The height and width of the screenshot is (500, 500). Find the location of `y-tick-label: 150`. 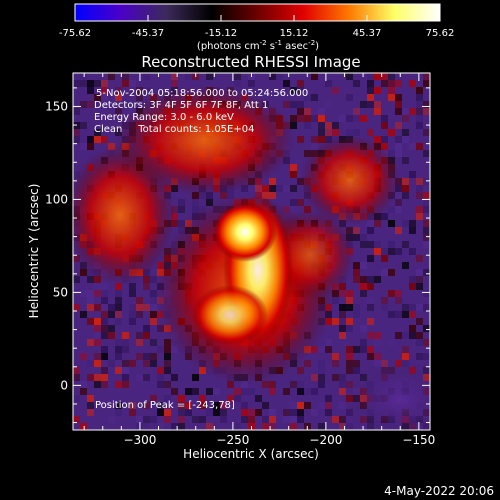

y-tick-label: 150 is located at coordinates (56, 106).